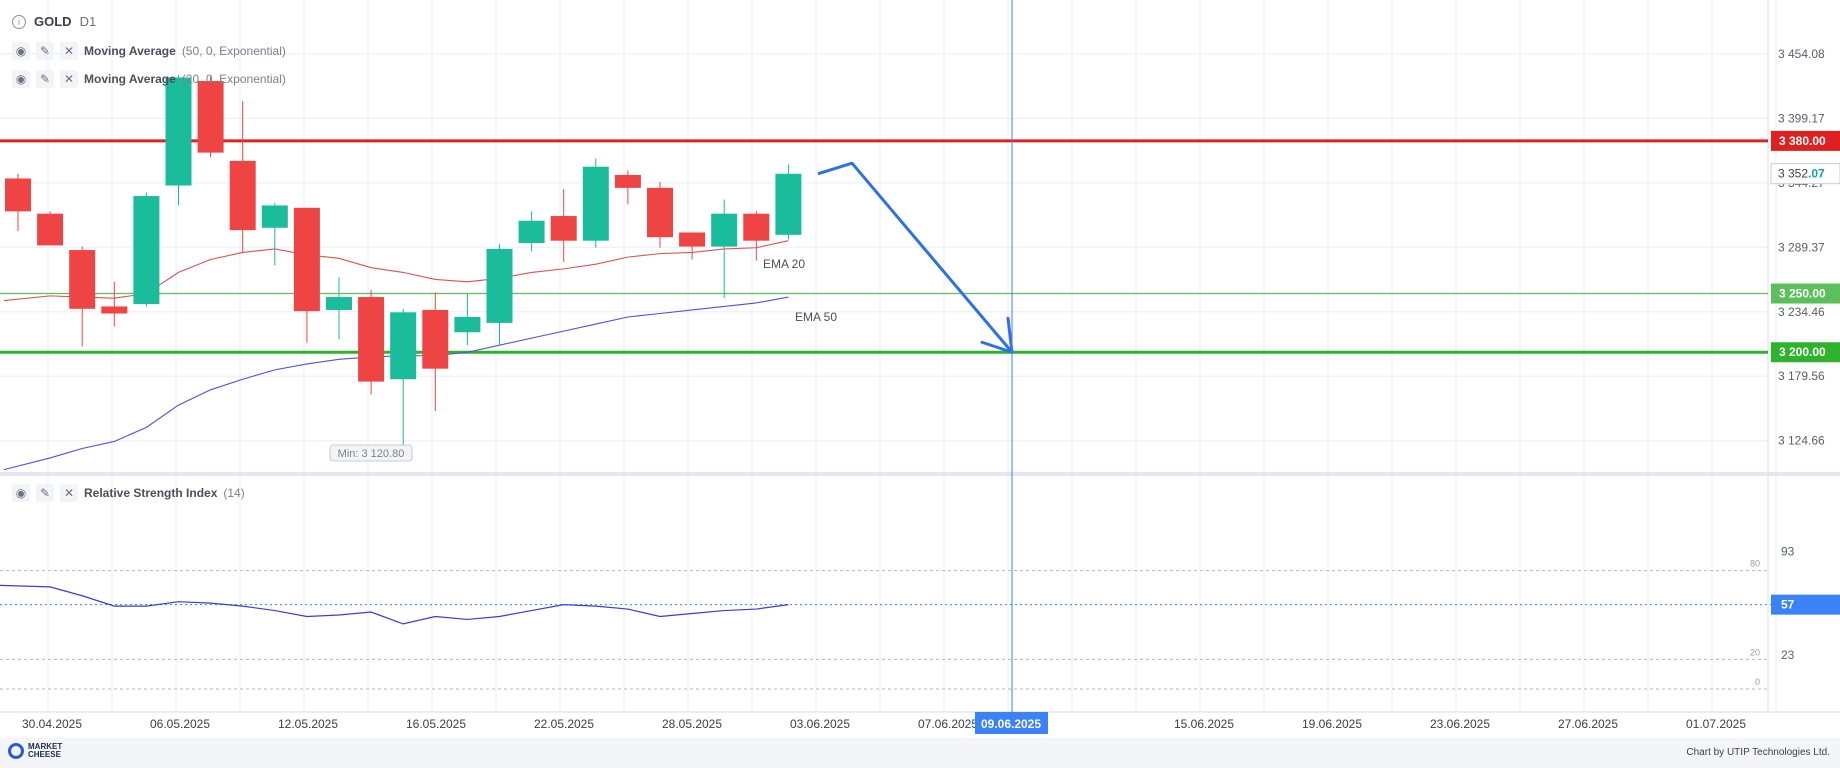 This screenshot has width=1840, height=768. Describe the element at coordinates (920, 753) in the screenshot. I see `footer-bar` at that location.